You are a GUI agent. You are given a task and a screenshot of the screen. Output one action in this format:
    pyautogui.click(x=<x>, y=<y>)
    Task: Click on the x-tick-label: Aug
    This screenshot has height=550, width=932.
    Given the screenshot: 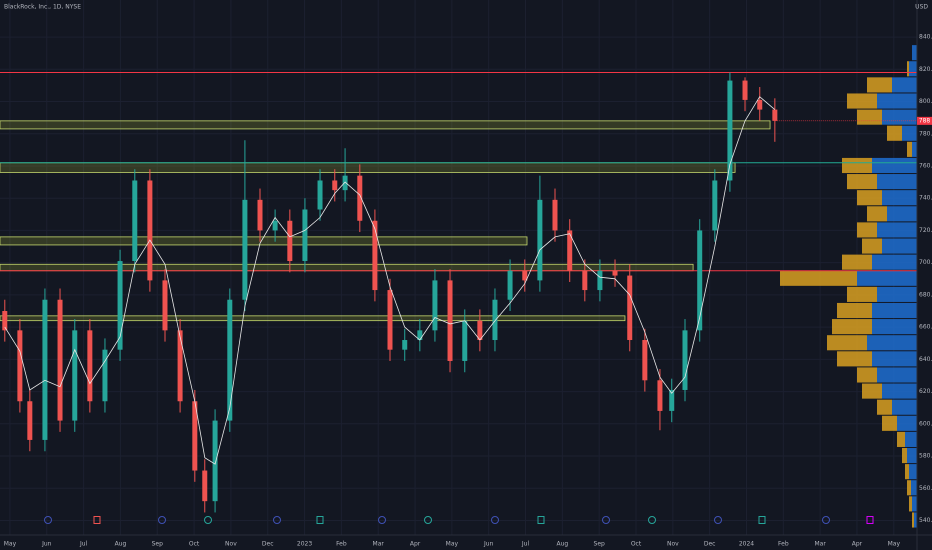 What is the action you would take?
    pyautogui.click(x=562, y=544)
    